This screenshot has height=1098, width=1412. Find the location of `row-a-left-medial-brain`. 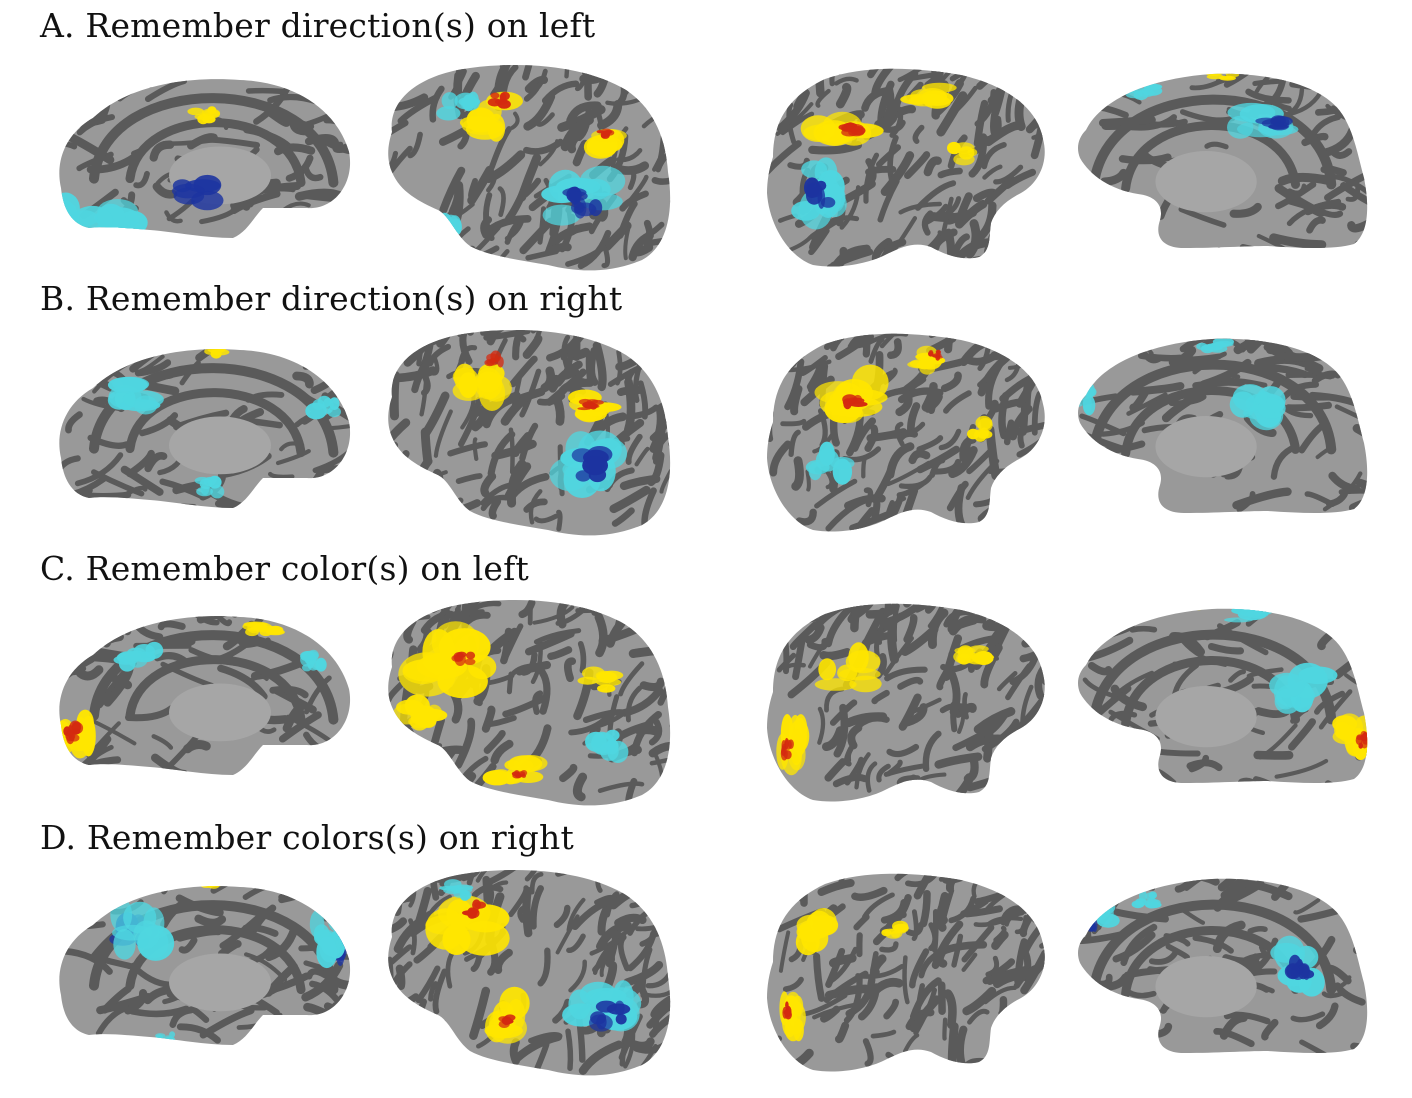

row-a-left-medial-brain is located at coordinates (205, 155).